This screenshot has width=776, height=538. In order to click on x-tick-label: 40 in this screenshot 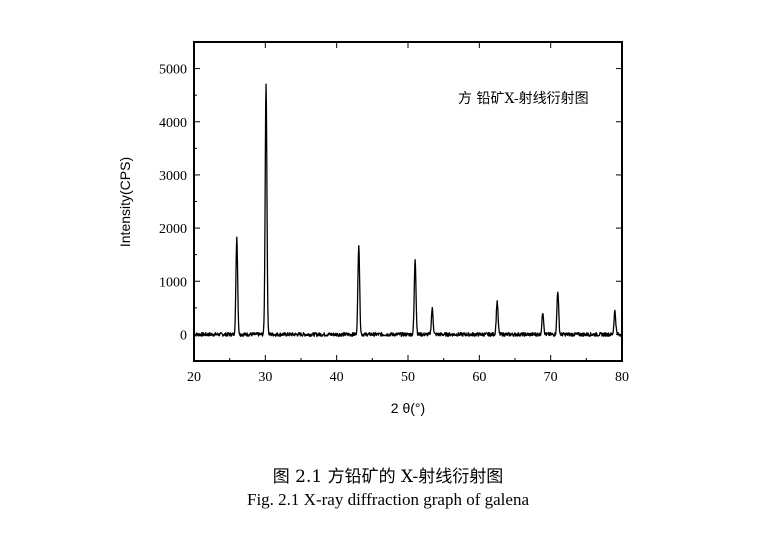, I will do `click(337, 377)`.